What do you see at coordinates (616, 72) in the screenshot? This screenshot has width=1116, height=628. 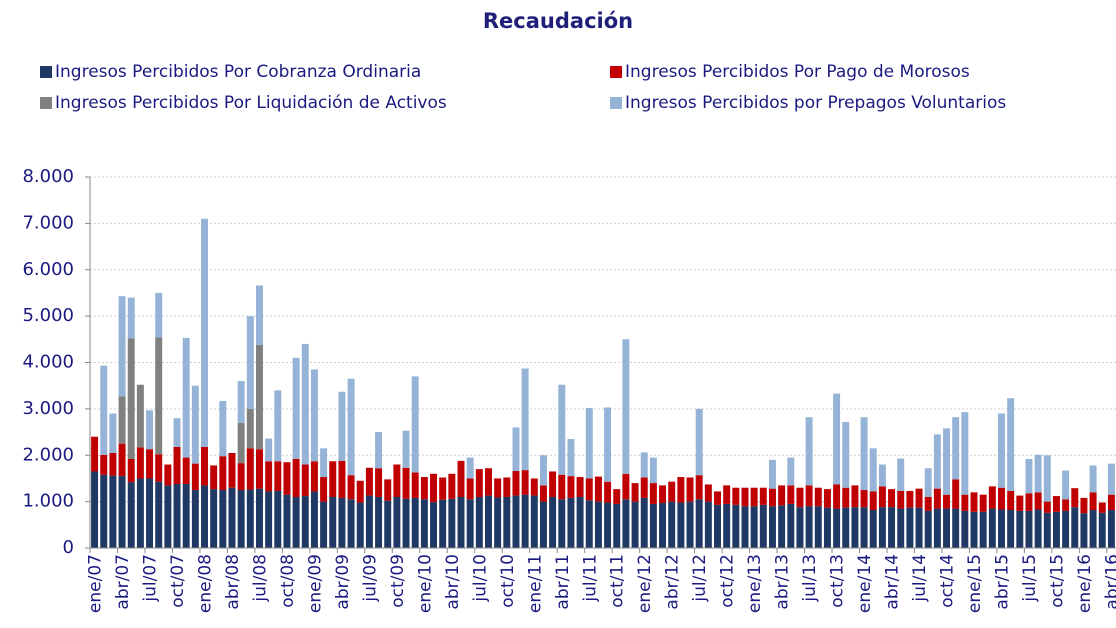 I see `legend-swatch` at bounding box center [616, 72].